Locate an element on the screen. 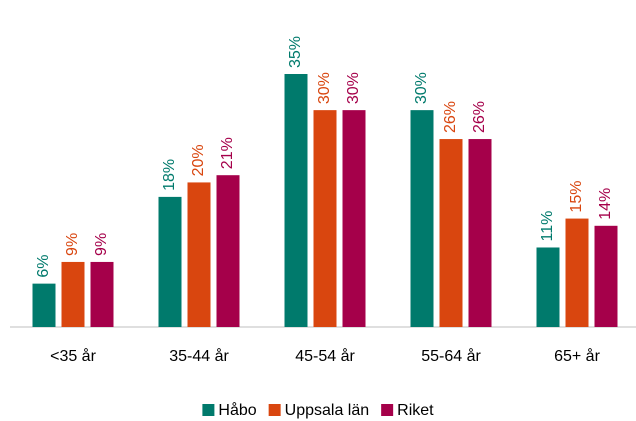  data-label: 6% is located at coordinates (43, 266).